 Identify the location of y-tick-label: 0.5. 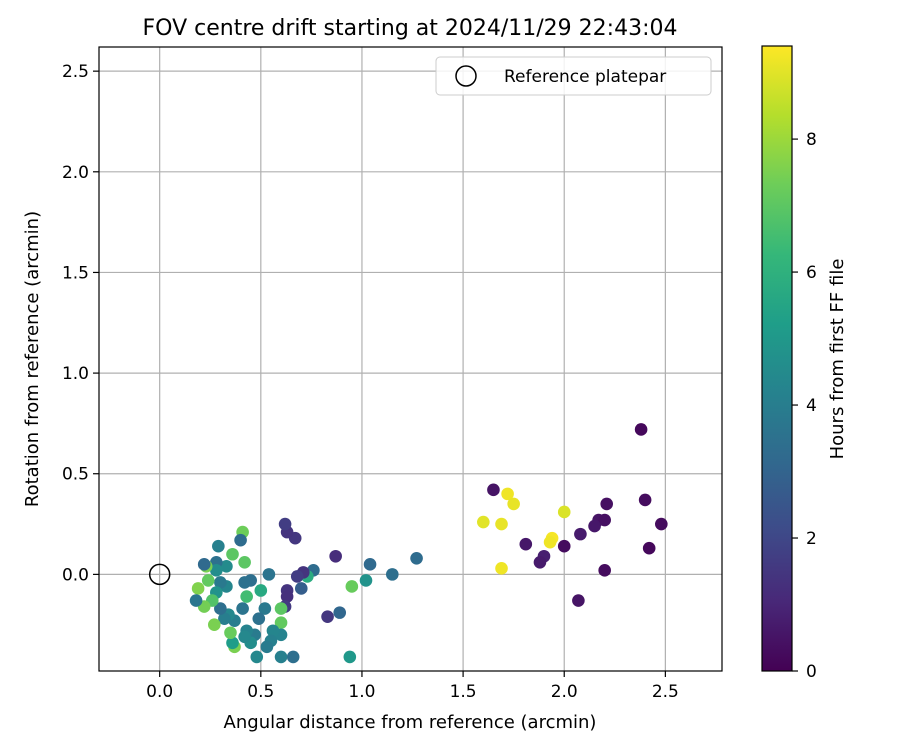
(75, 475).